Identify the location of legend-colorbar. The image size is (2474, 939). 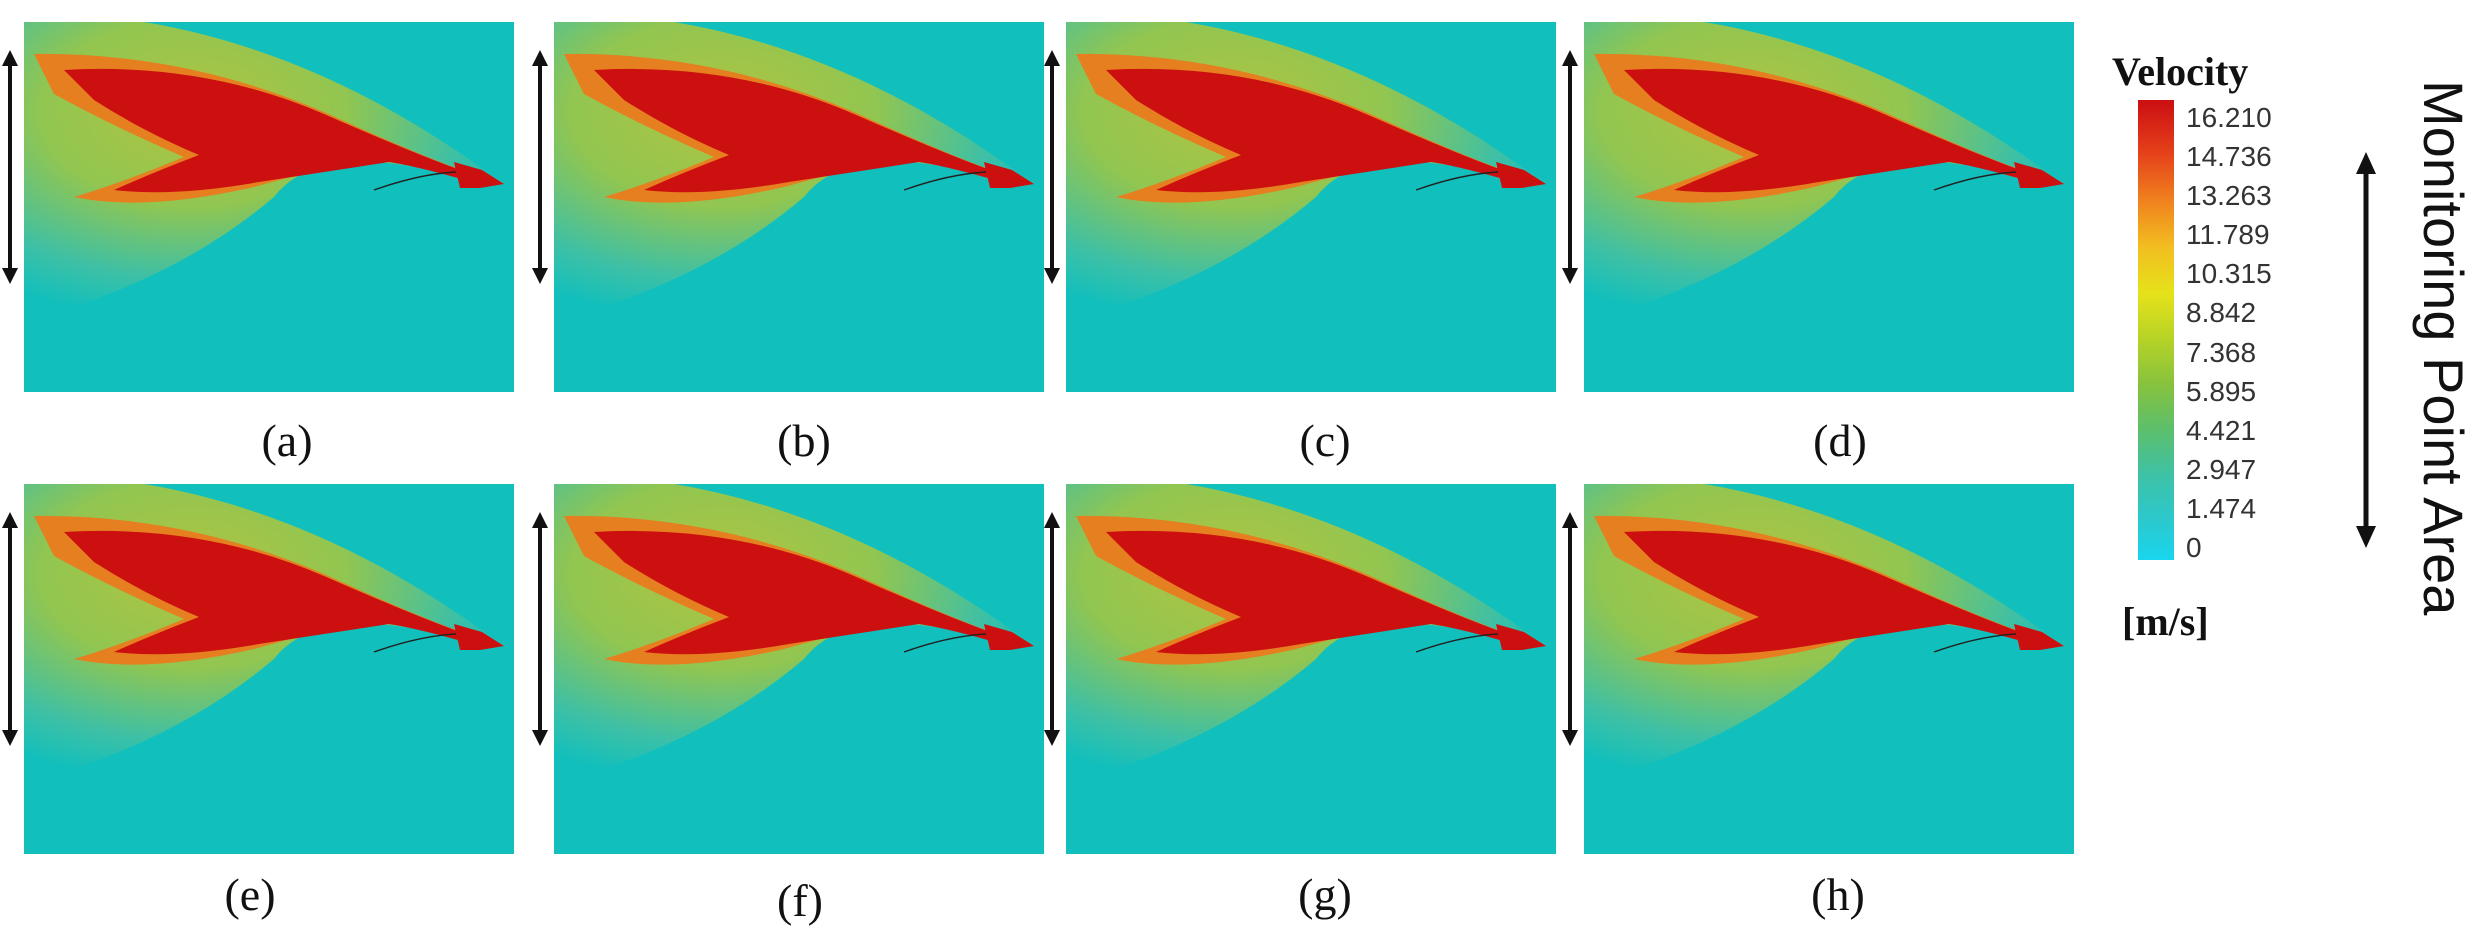
(2156, 330).